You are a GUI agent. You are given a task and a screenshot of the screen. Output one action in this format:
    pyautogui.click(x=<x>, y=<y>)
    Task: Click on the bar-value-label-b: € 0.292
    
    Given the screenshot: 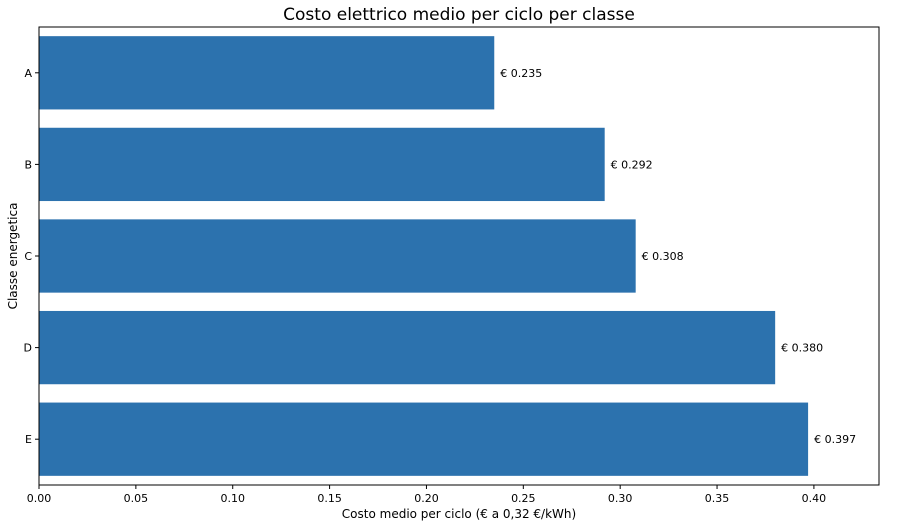 What is the action you would take?
    pyautogui.click(x=632, y=164)
    